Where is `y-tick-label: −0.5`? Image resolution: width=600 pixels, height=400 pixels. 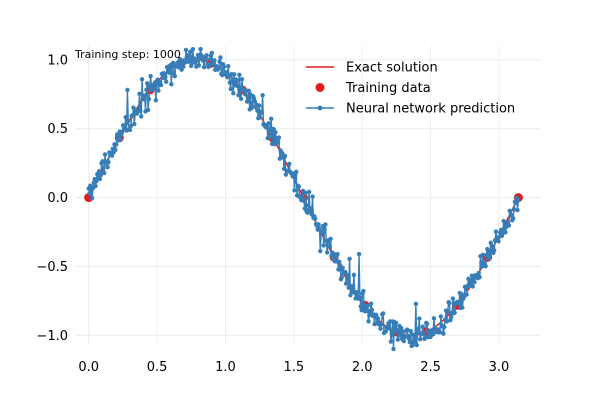 y-tick-label: −0.5 is located at coordinates (52, 267).